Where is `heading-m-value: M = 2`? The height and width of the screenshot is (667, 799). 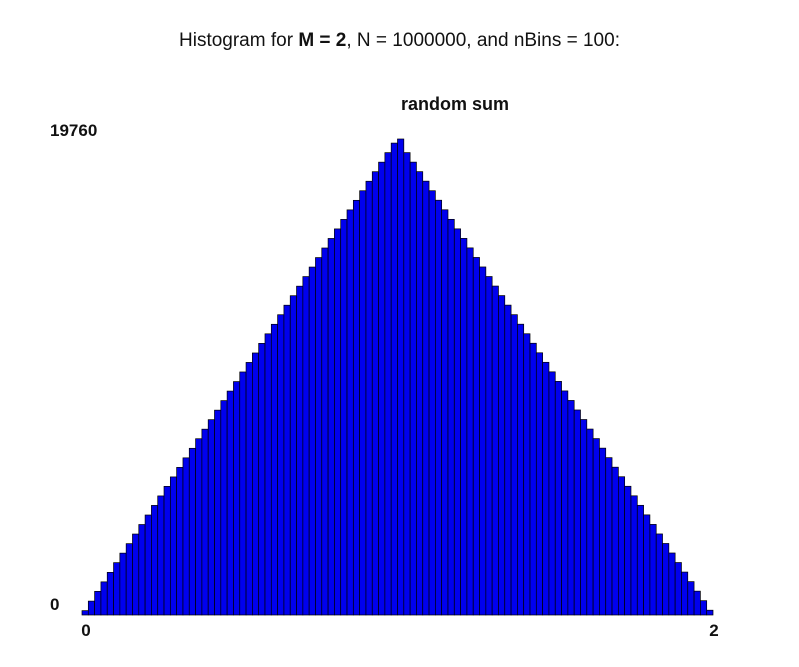 heading-m-value: M = 2 is located at coordinates (322, 40).